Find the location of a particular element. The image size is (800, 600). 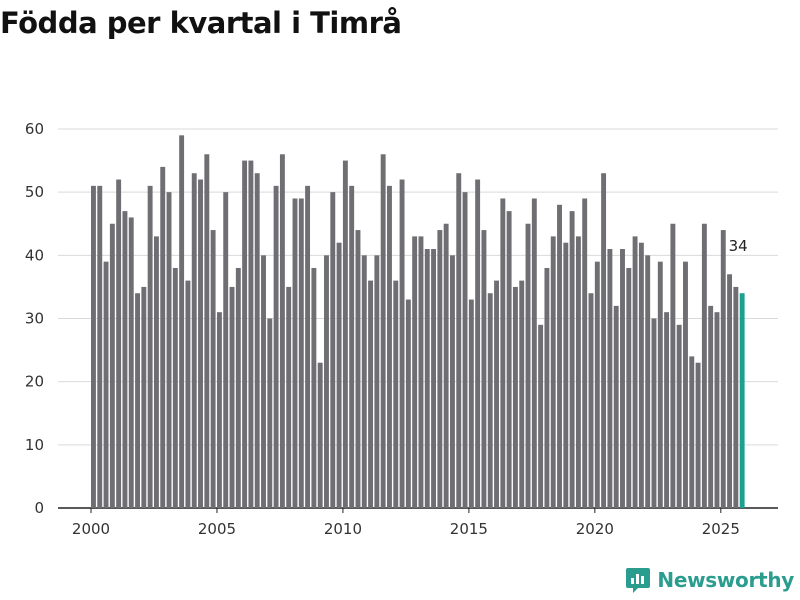

x-tick-label: 2025 is located at coordinates (721, 529).